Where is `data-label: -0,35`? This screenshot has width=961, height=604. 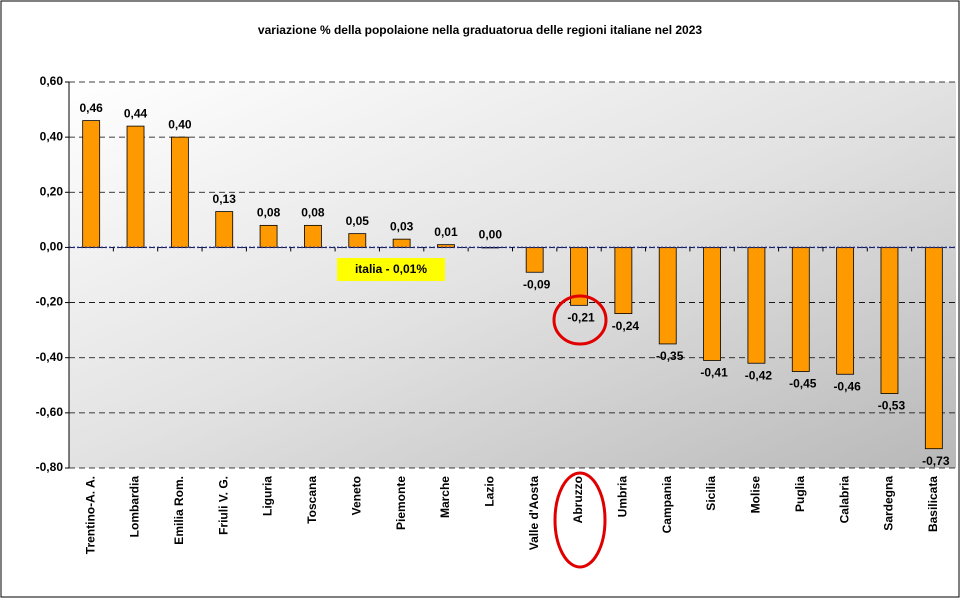 data-label: -0,35 is located at coordinates (670, 356).